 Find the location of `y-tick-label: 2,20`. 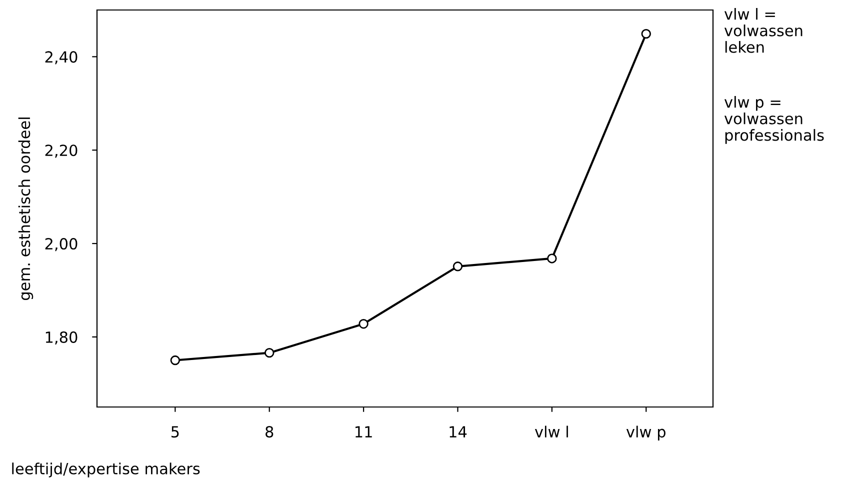

y-tick-label: 2,20 is located at coordinates (61, 151).